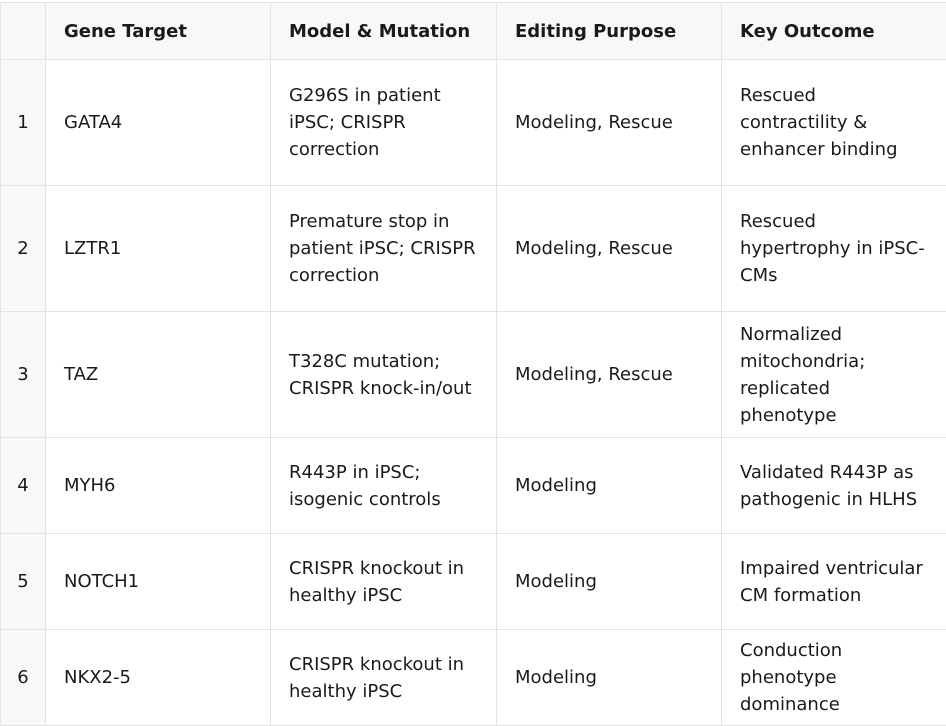  I want to click on outcome-cell: Conduction phenotype dominance, so click(834, 678).